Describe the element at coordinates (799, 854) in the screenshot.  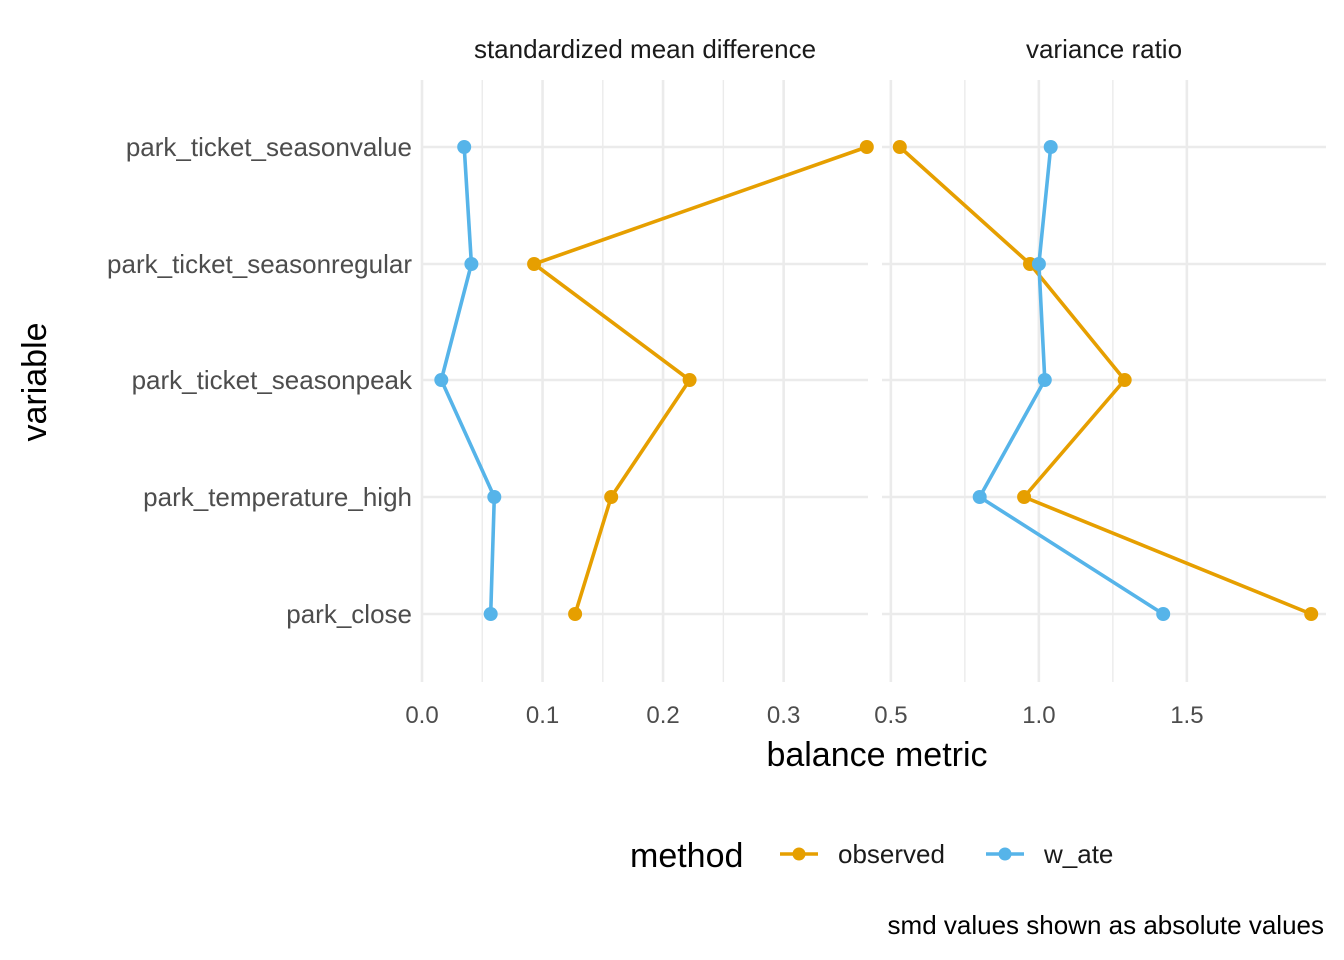
I see `legend-key-point-observed` at that location.